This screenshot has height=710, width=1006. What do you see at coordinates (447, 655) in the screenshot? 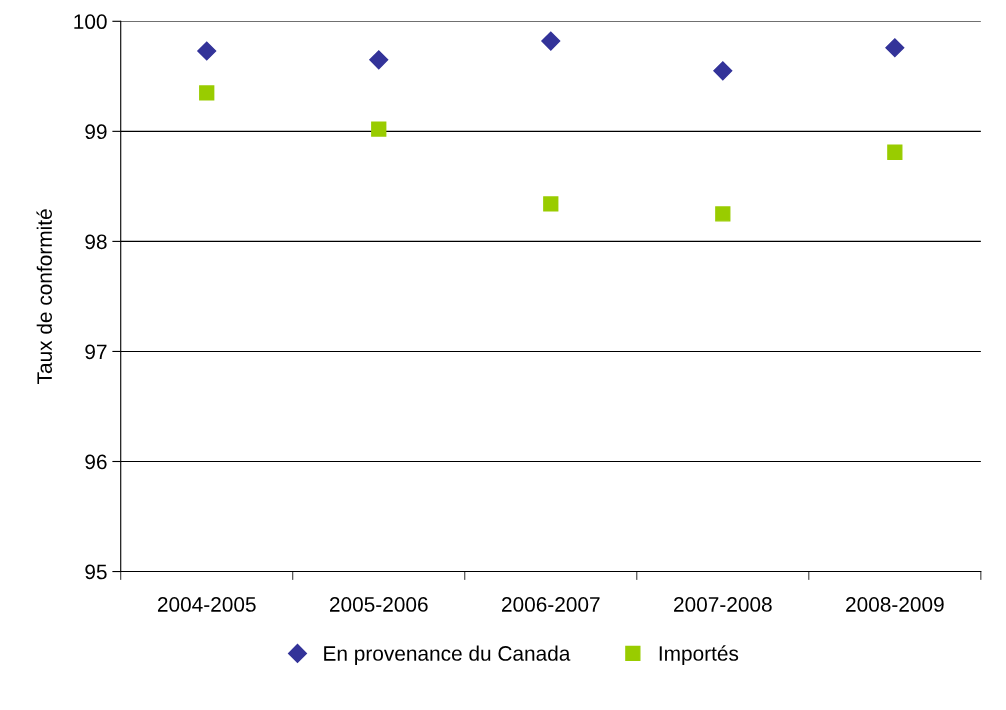
I see `legend-label: En provenance du Canada` at bounding box center [447, 655].